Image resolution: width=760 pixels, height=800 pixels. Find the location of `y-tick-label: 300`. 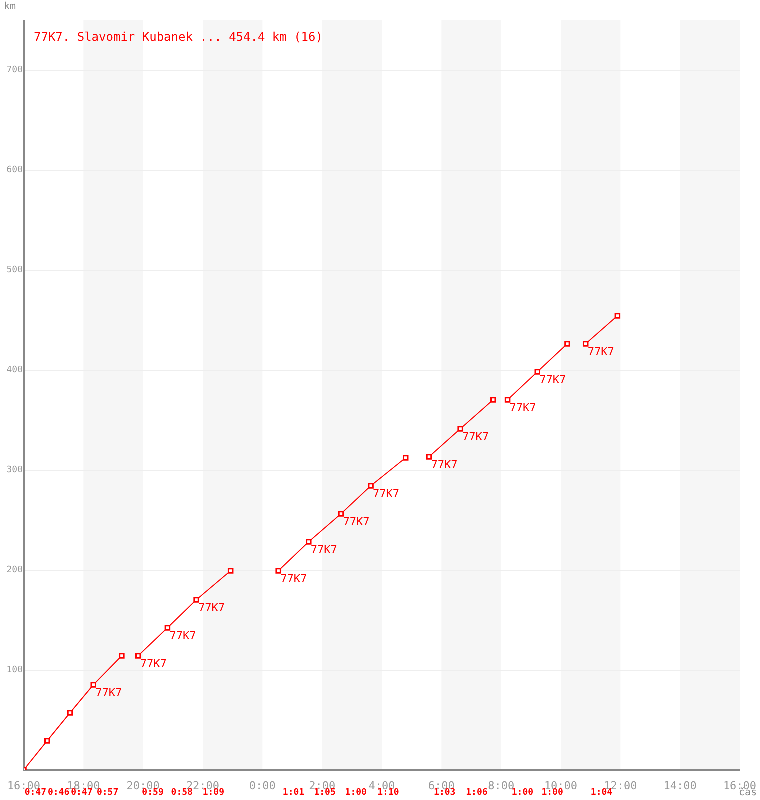

y-tick-label: 300 is located at coordinates (14, 470).